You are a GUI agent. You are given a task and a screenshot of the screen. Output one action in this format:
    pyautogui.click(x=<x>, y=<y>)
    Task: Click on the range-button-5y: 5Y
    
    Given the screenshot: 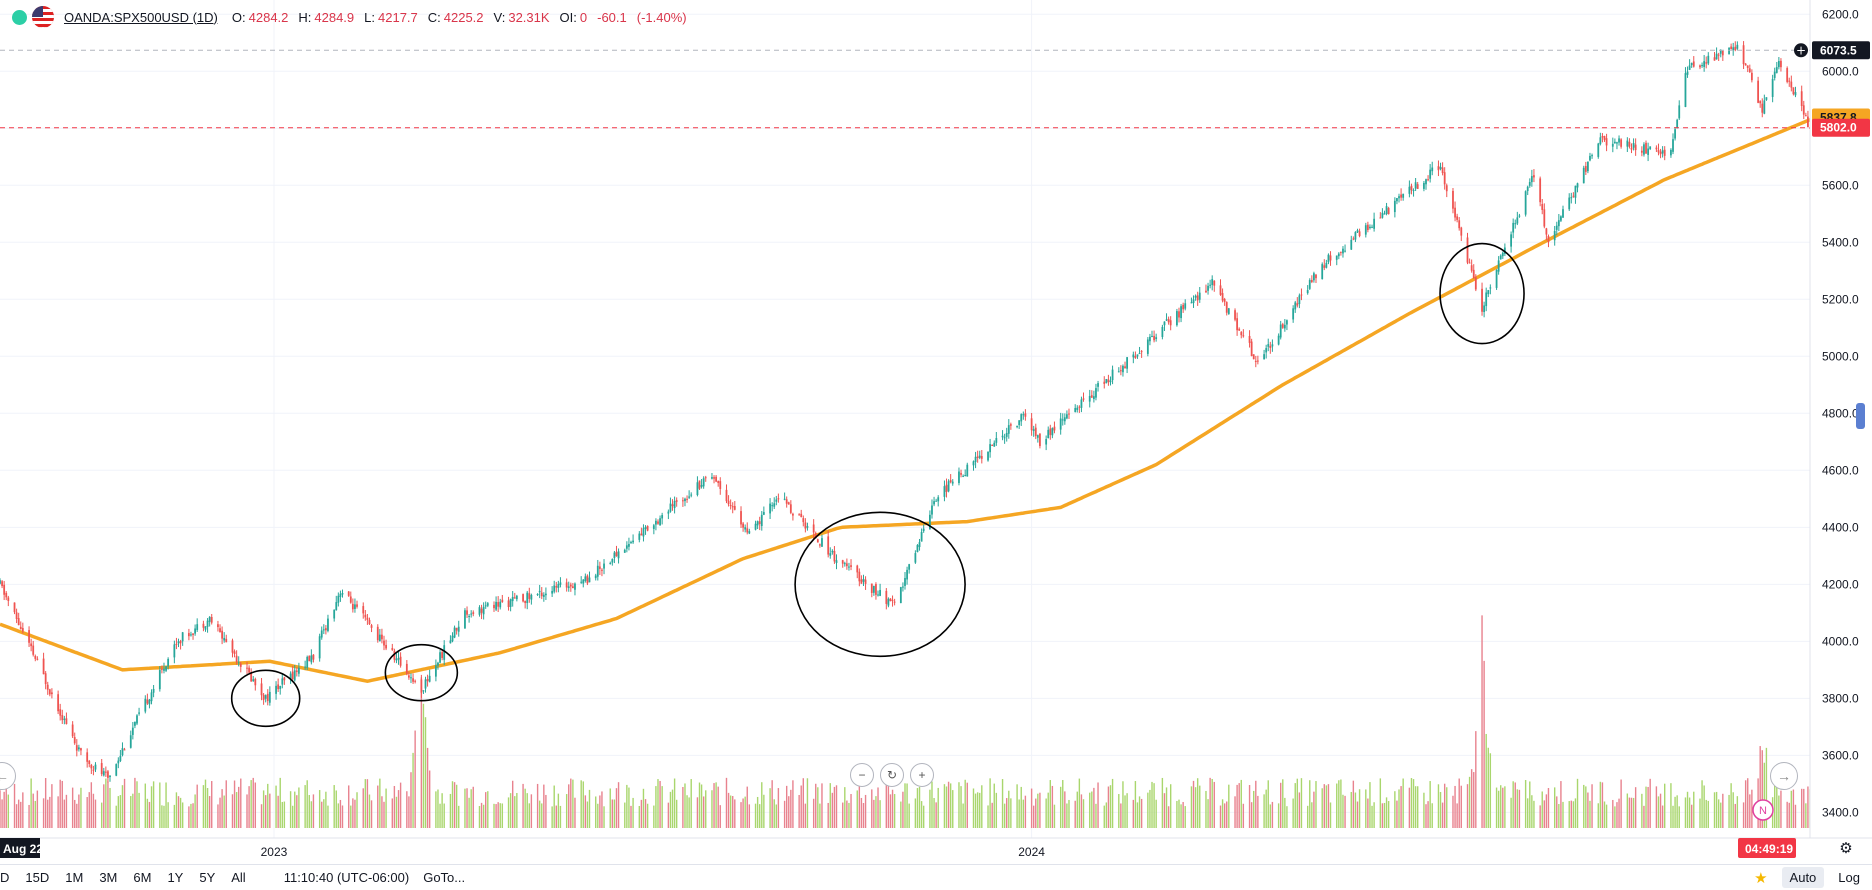 What is the action you would take?
    pyautogui.click(x=207, y=877)
    